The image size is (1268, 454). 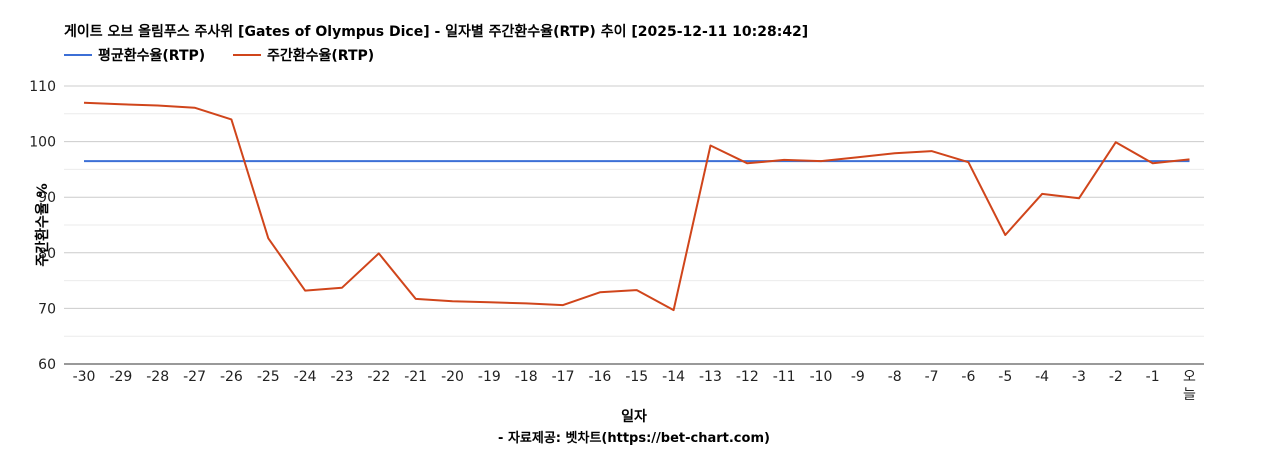 I want to click on x-tick-label: -9, so click(x=858, y=377).